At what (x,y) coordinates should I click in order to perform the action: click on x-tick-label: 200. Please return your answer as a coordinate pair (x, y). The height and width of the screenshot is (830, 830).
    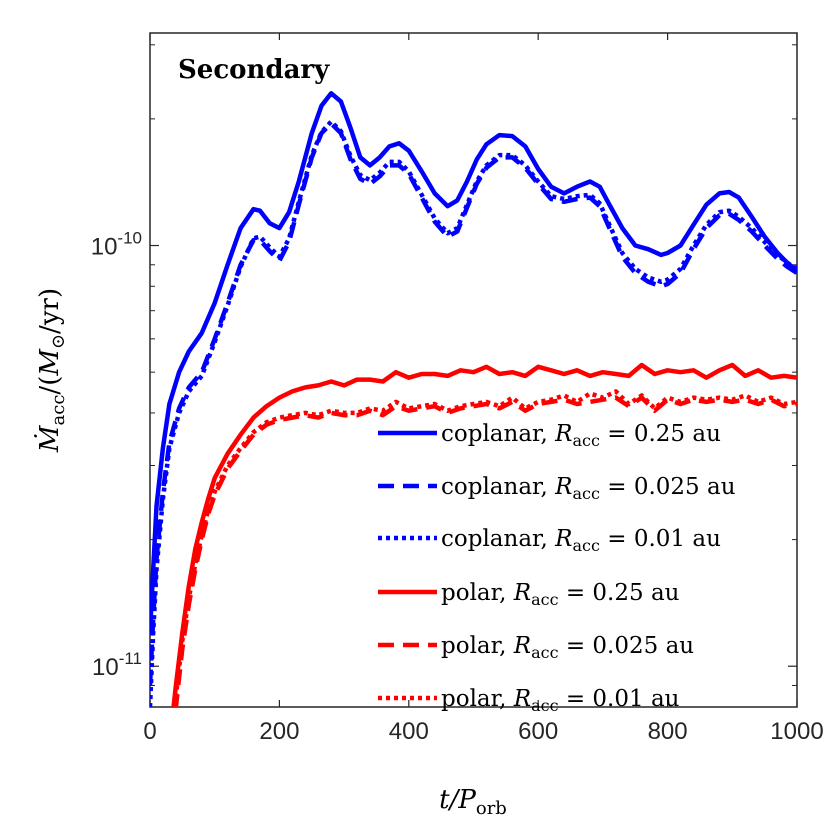
    Looking at the image, I should click on (279, 731).